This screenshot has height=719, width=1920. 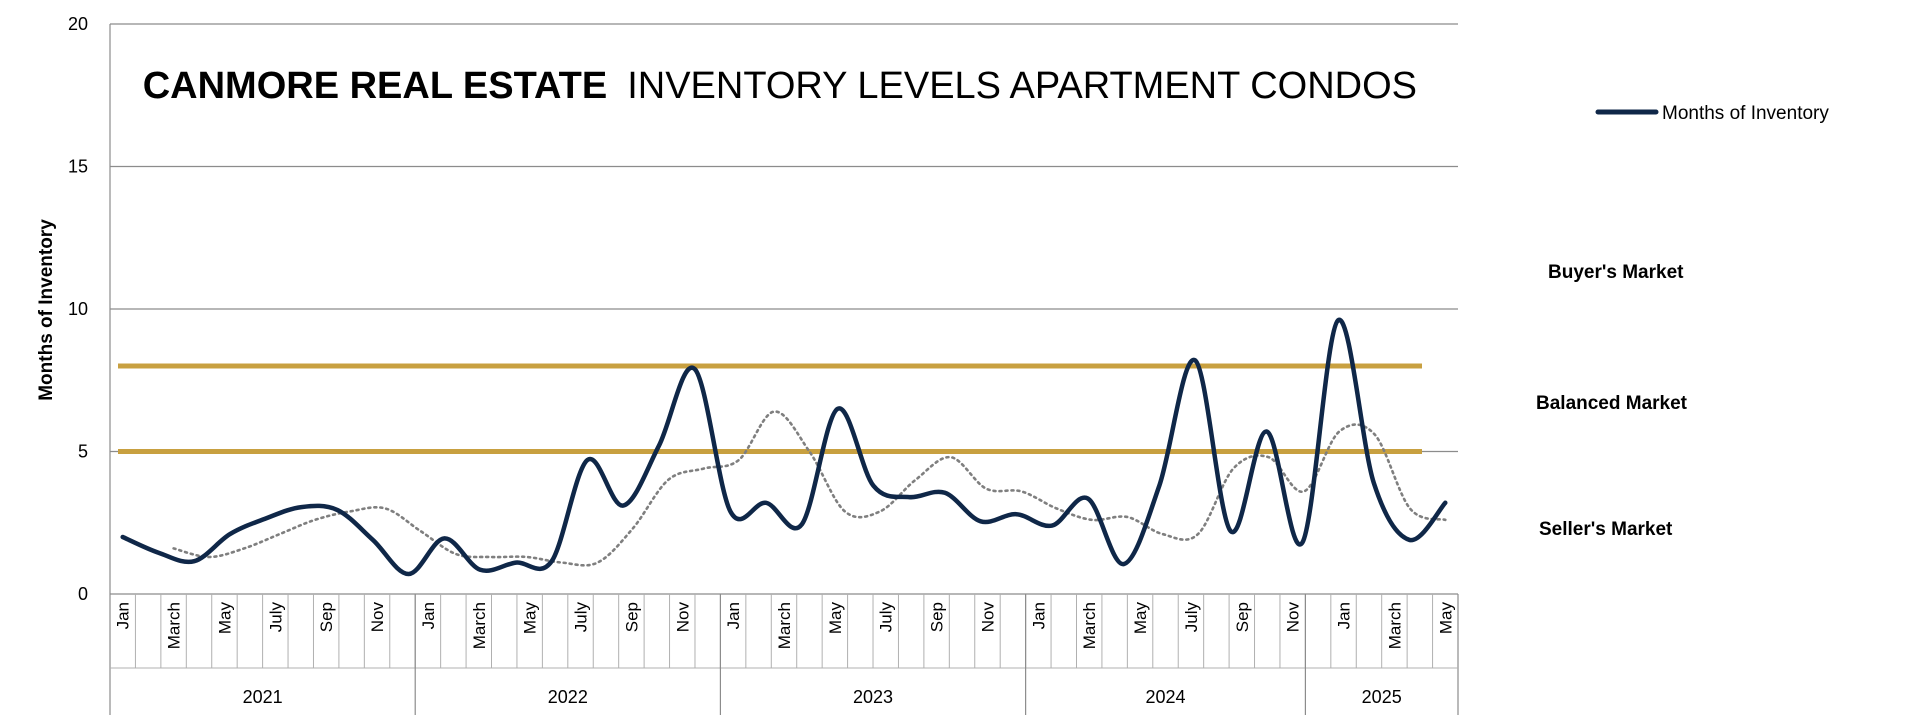 I want to click on year-label: 2025, so click(x=1382, y=697).